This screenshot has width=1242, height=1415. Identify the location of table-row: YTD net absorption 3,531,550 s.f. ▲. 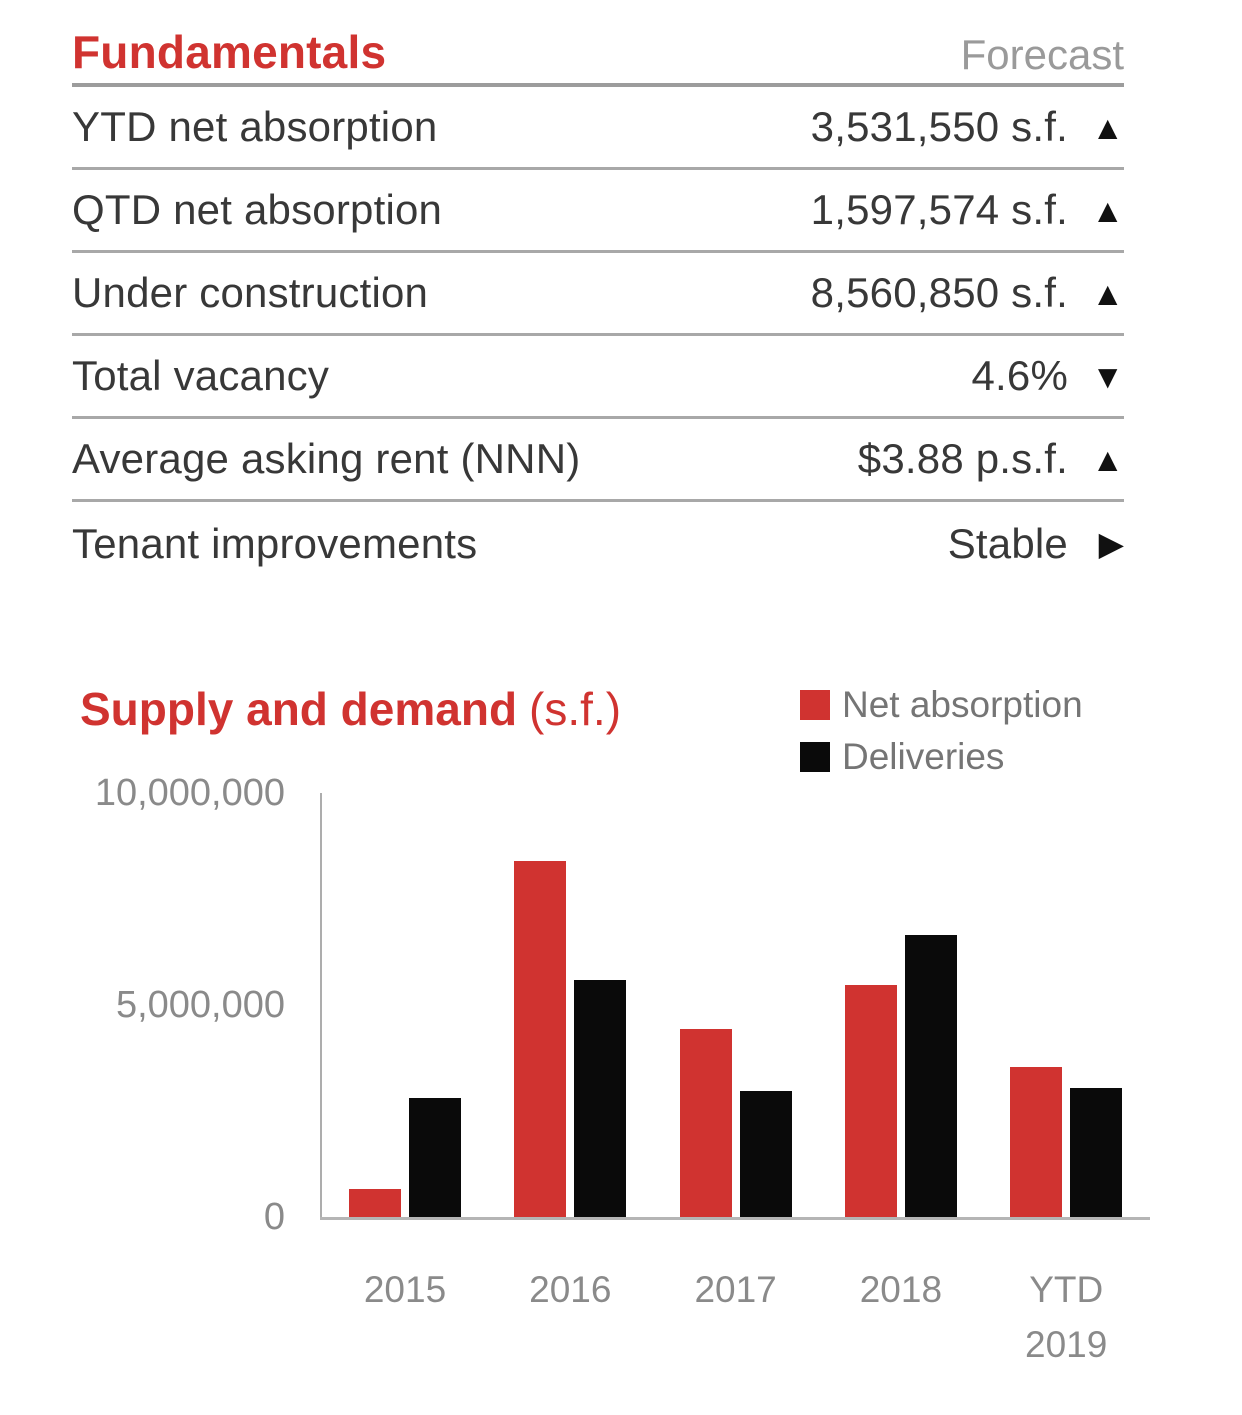
(598, 128).